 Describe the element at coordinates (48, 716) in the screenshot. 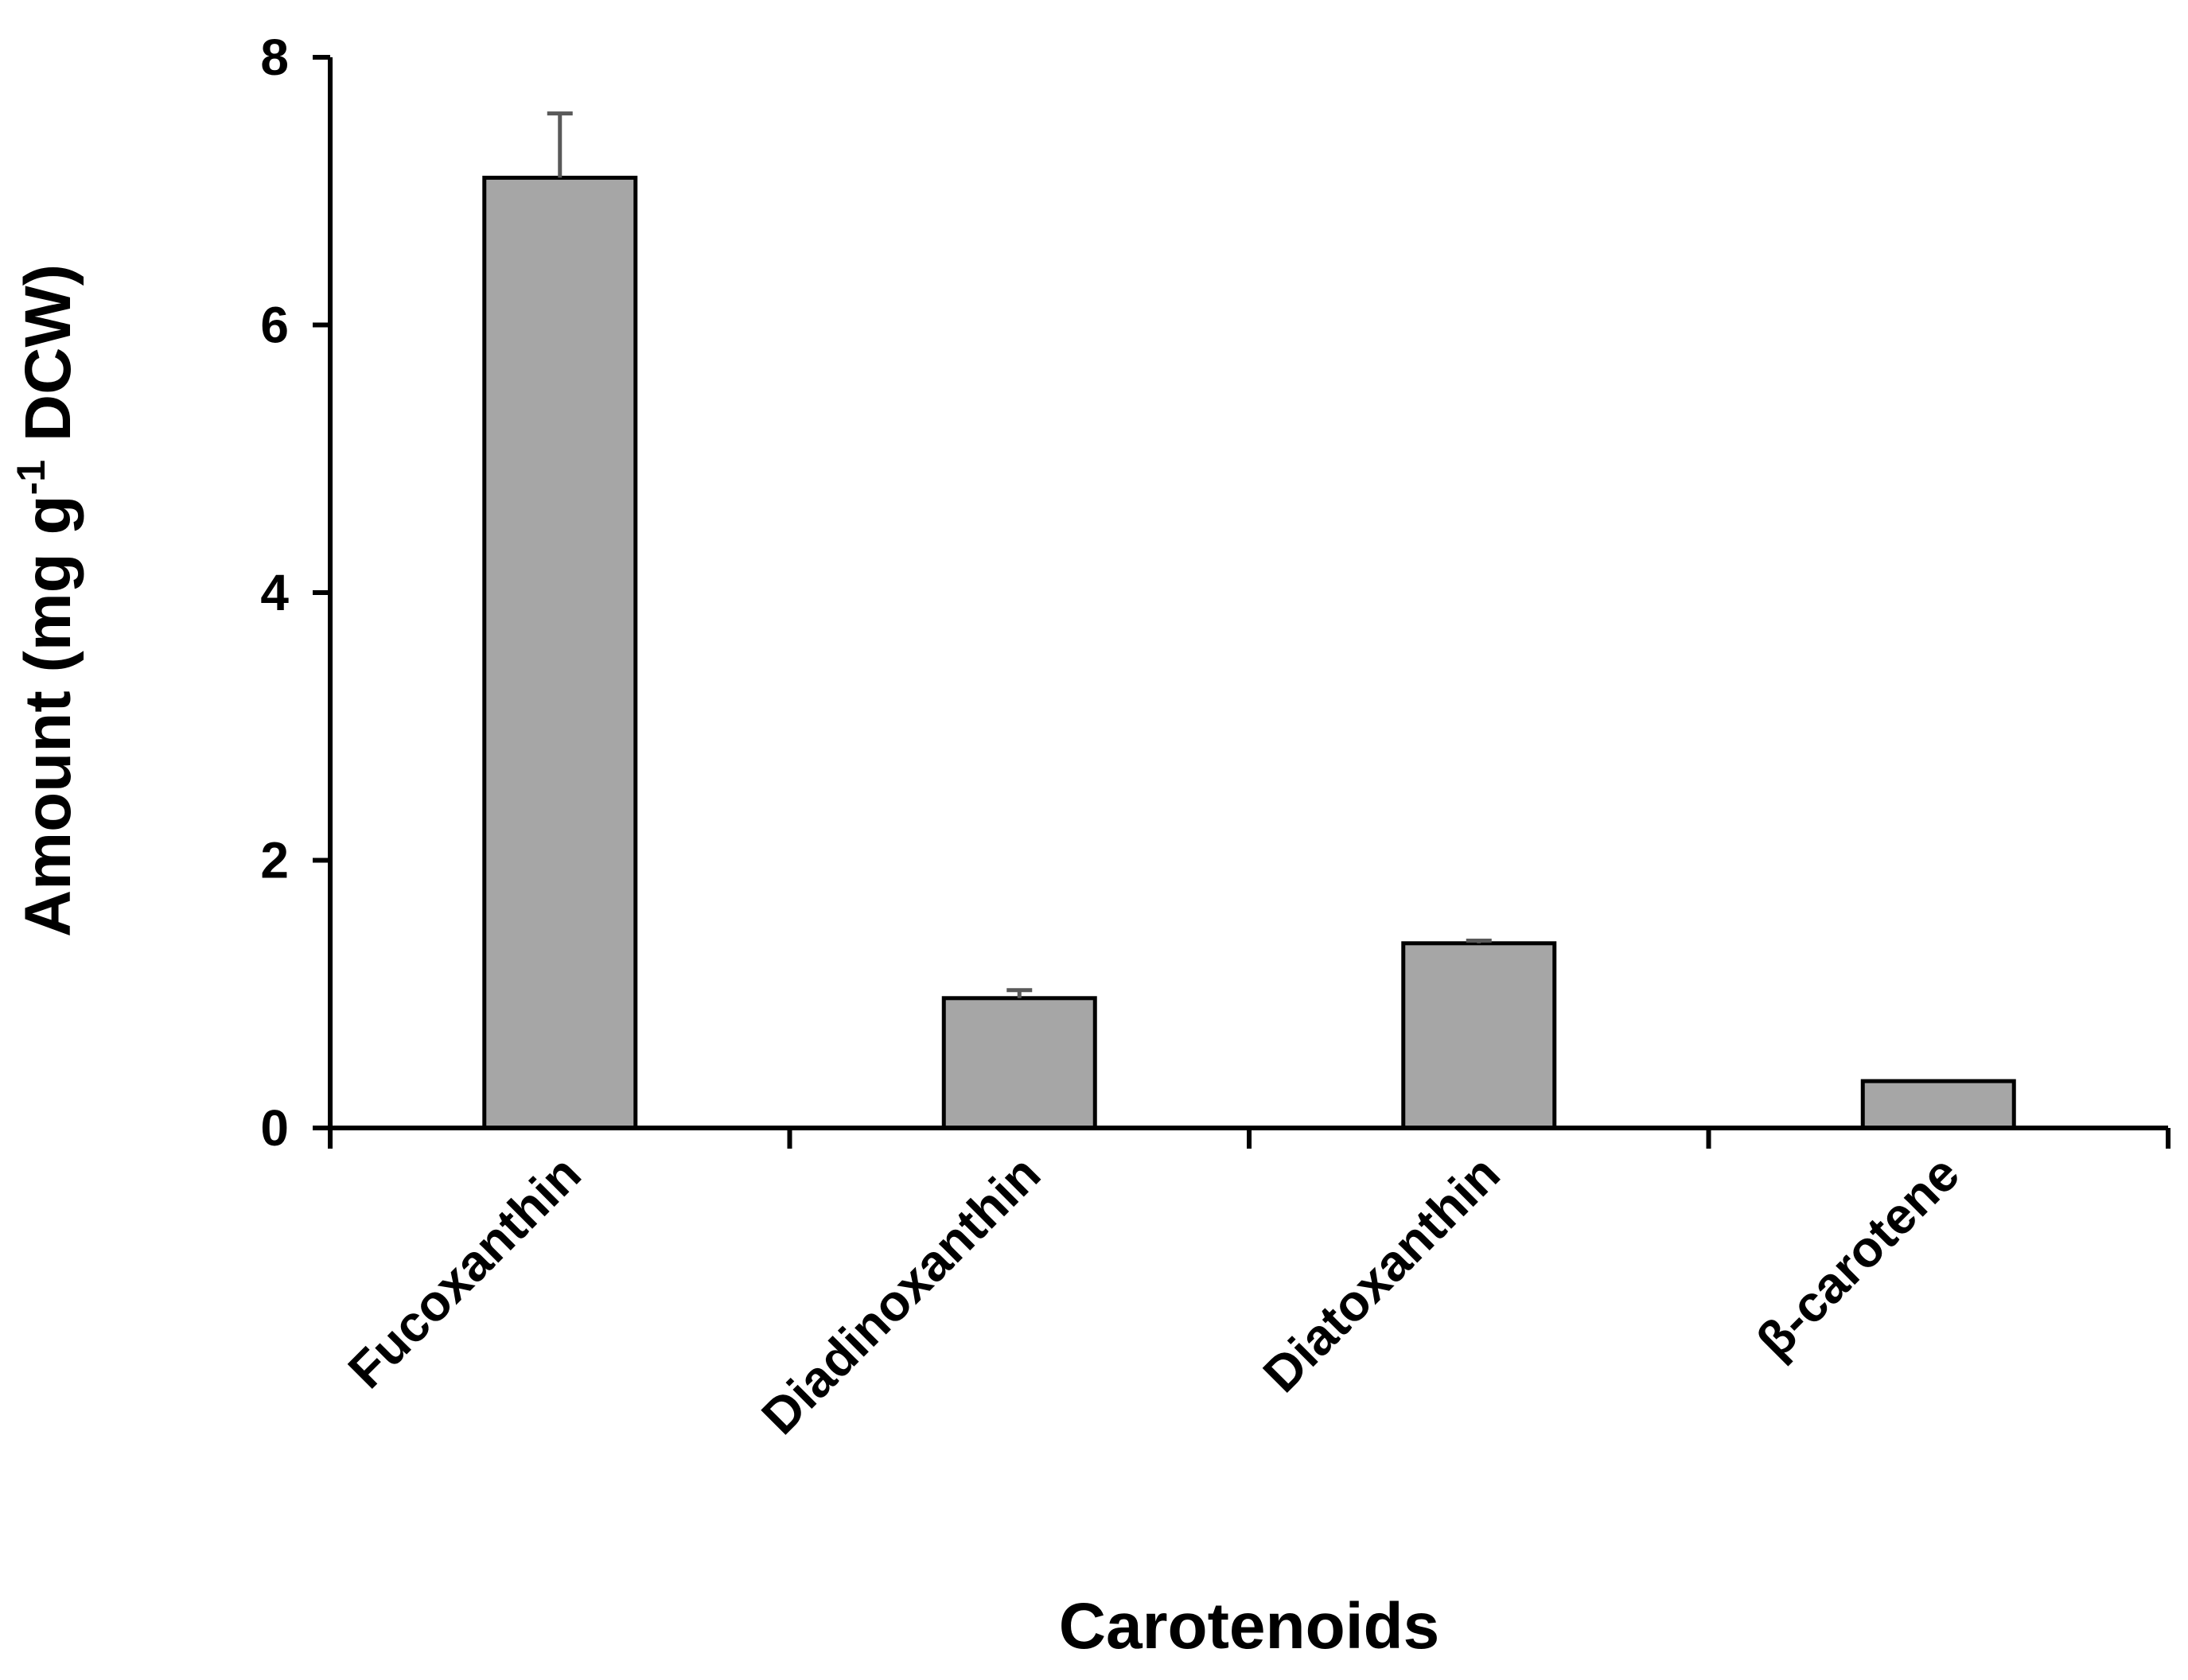

I see `y-axis-title-main: Amount (mg g` at that location.